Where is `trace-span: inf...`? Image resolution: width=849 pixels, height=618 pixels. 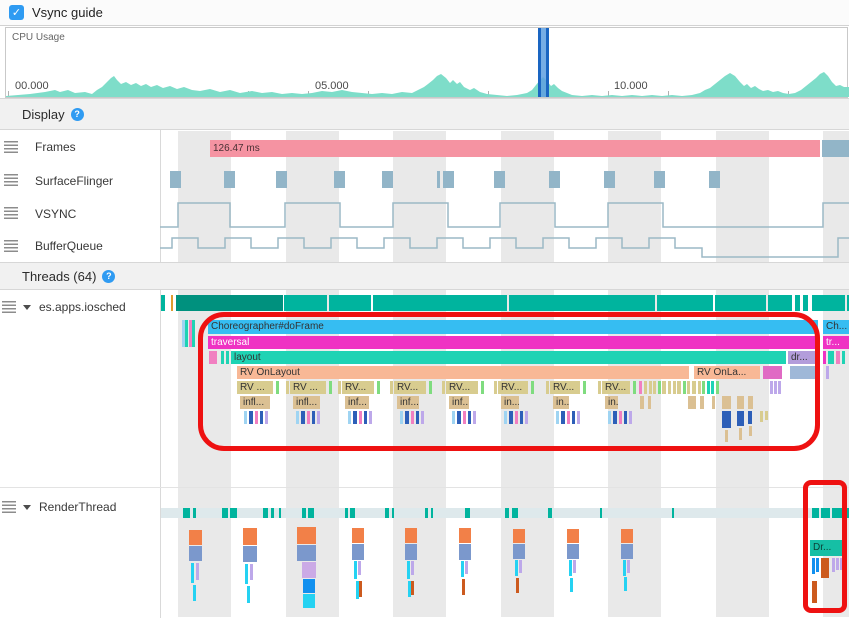 trace-span: inf... is located at coordinates (357, 402).